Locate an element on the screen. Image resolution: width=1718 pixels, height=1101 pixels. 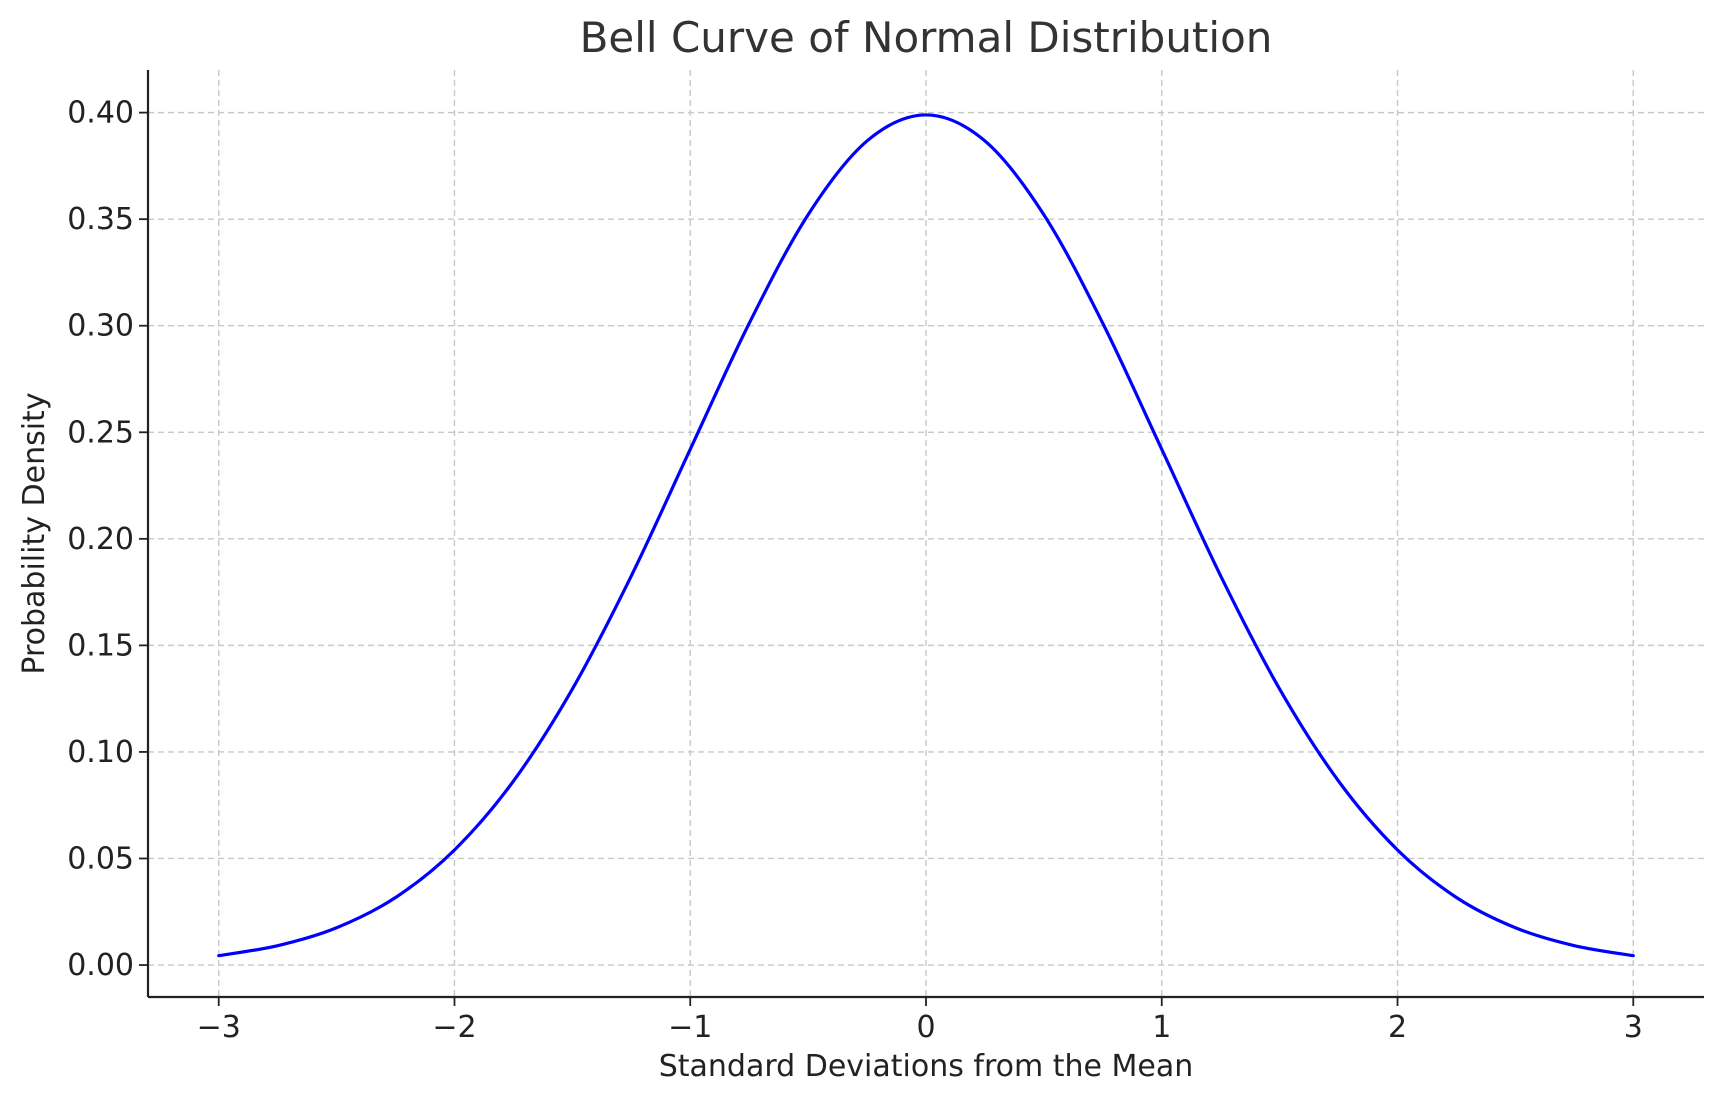
x-tick-label: 1 is located at coordinates (1161, 1027).